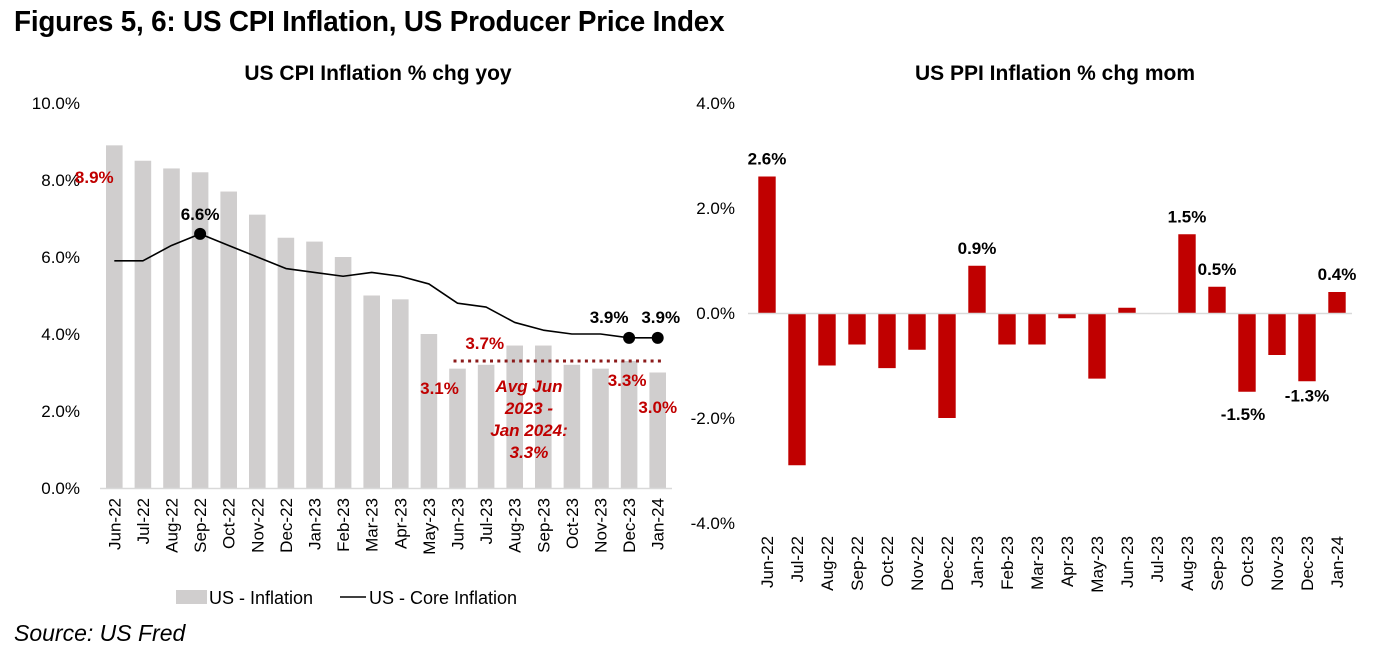 The height and width of the screenshot is (663, 1375). What do you see at coordinates (1067, 561) in the screenshot?
I see `ppi-x-tick-label: Apr-23` at bounding box center [1067, 561].